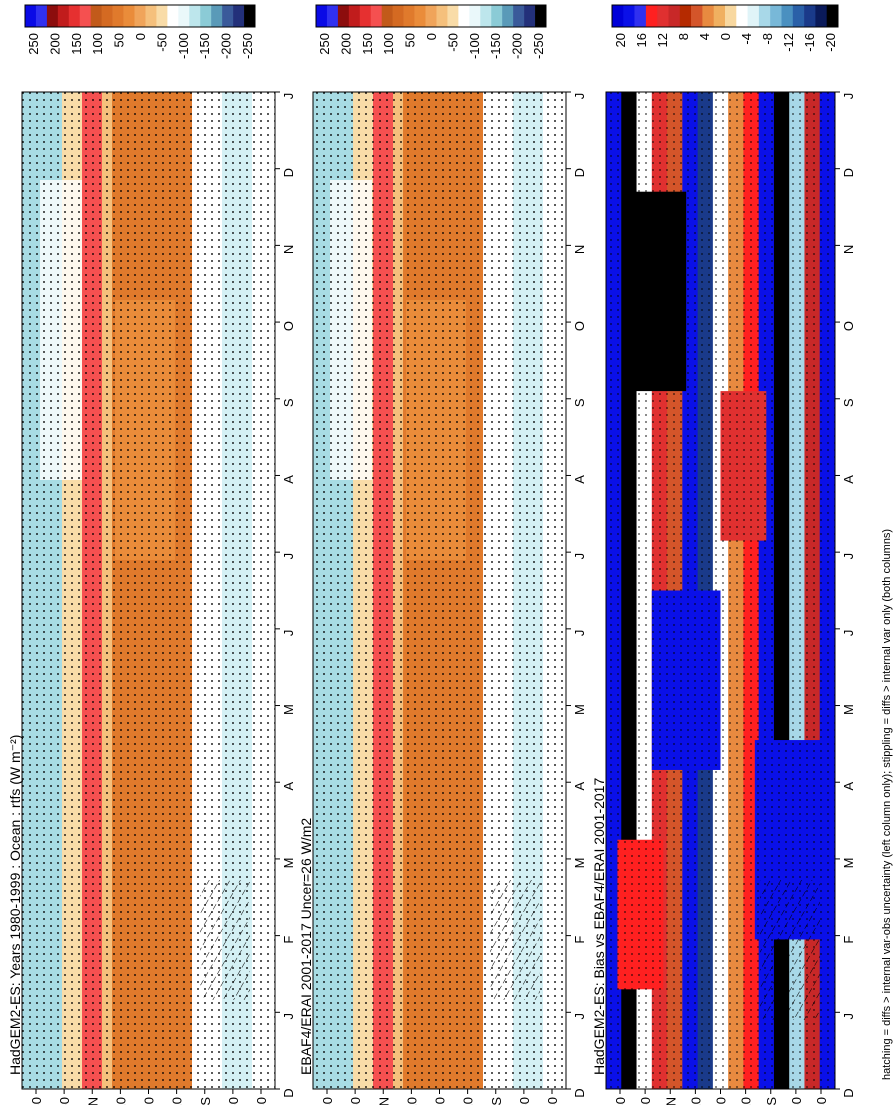  Describe the element at coordinates (620, 40) in the screenshot. I see `colorbar-label: 20` at that location.